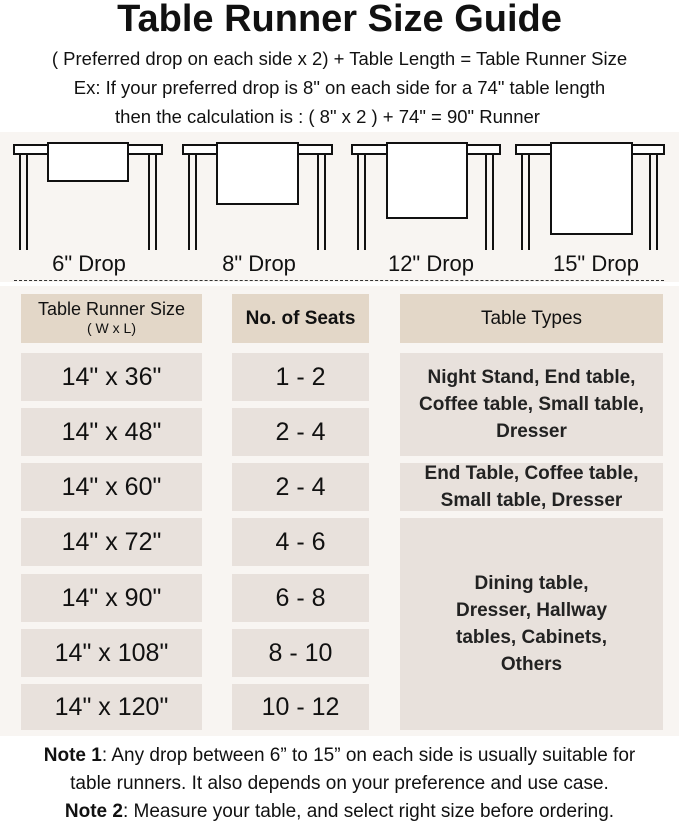 The image size is (679, 826). I want to click on seats-cell: 6 - 8, so click(300, 598).